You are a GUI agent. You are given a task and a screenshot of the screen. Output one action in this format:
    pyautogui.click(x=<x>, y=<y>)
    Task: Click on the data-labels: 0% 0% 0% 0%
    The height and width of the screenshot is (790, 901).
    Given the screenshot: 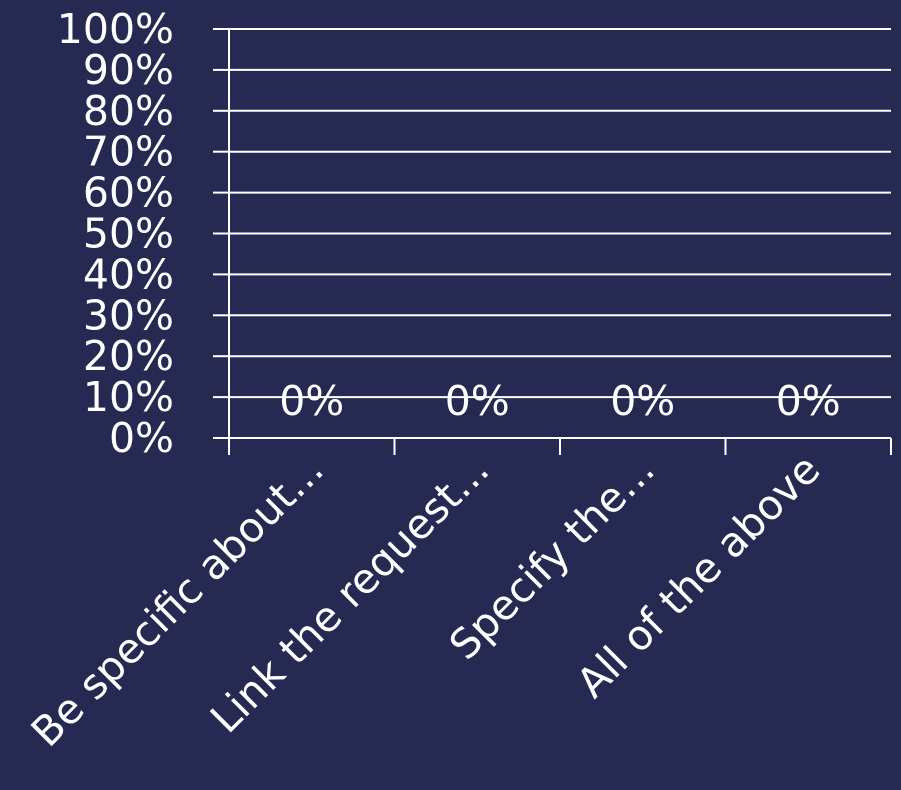 What is the action you would take?
    pyautogui.click(x=560, y=401)
    